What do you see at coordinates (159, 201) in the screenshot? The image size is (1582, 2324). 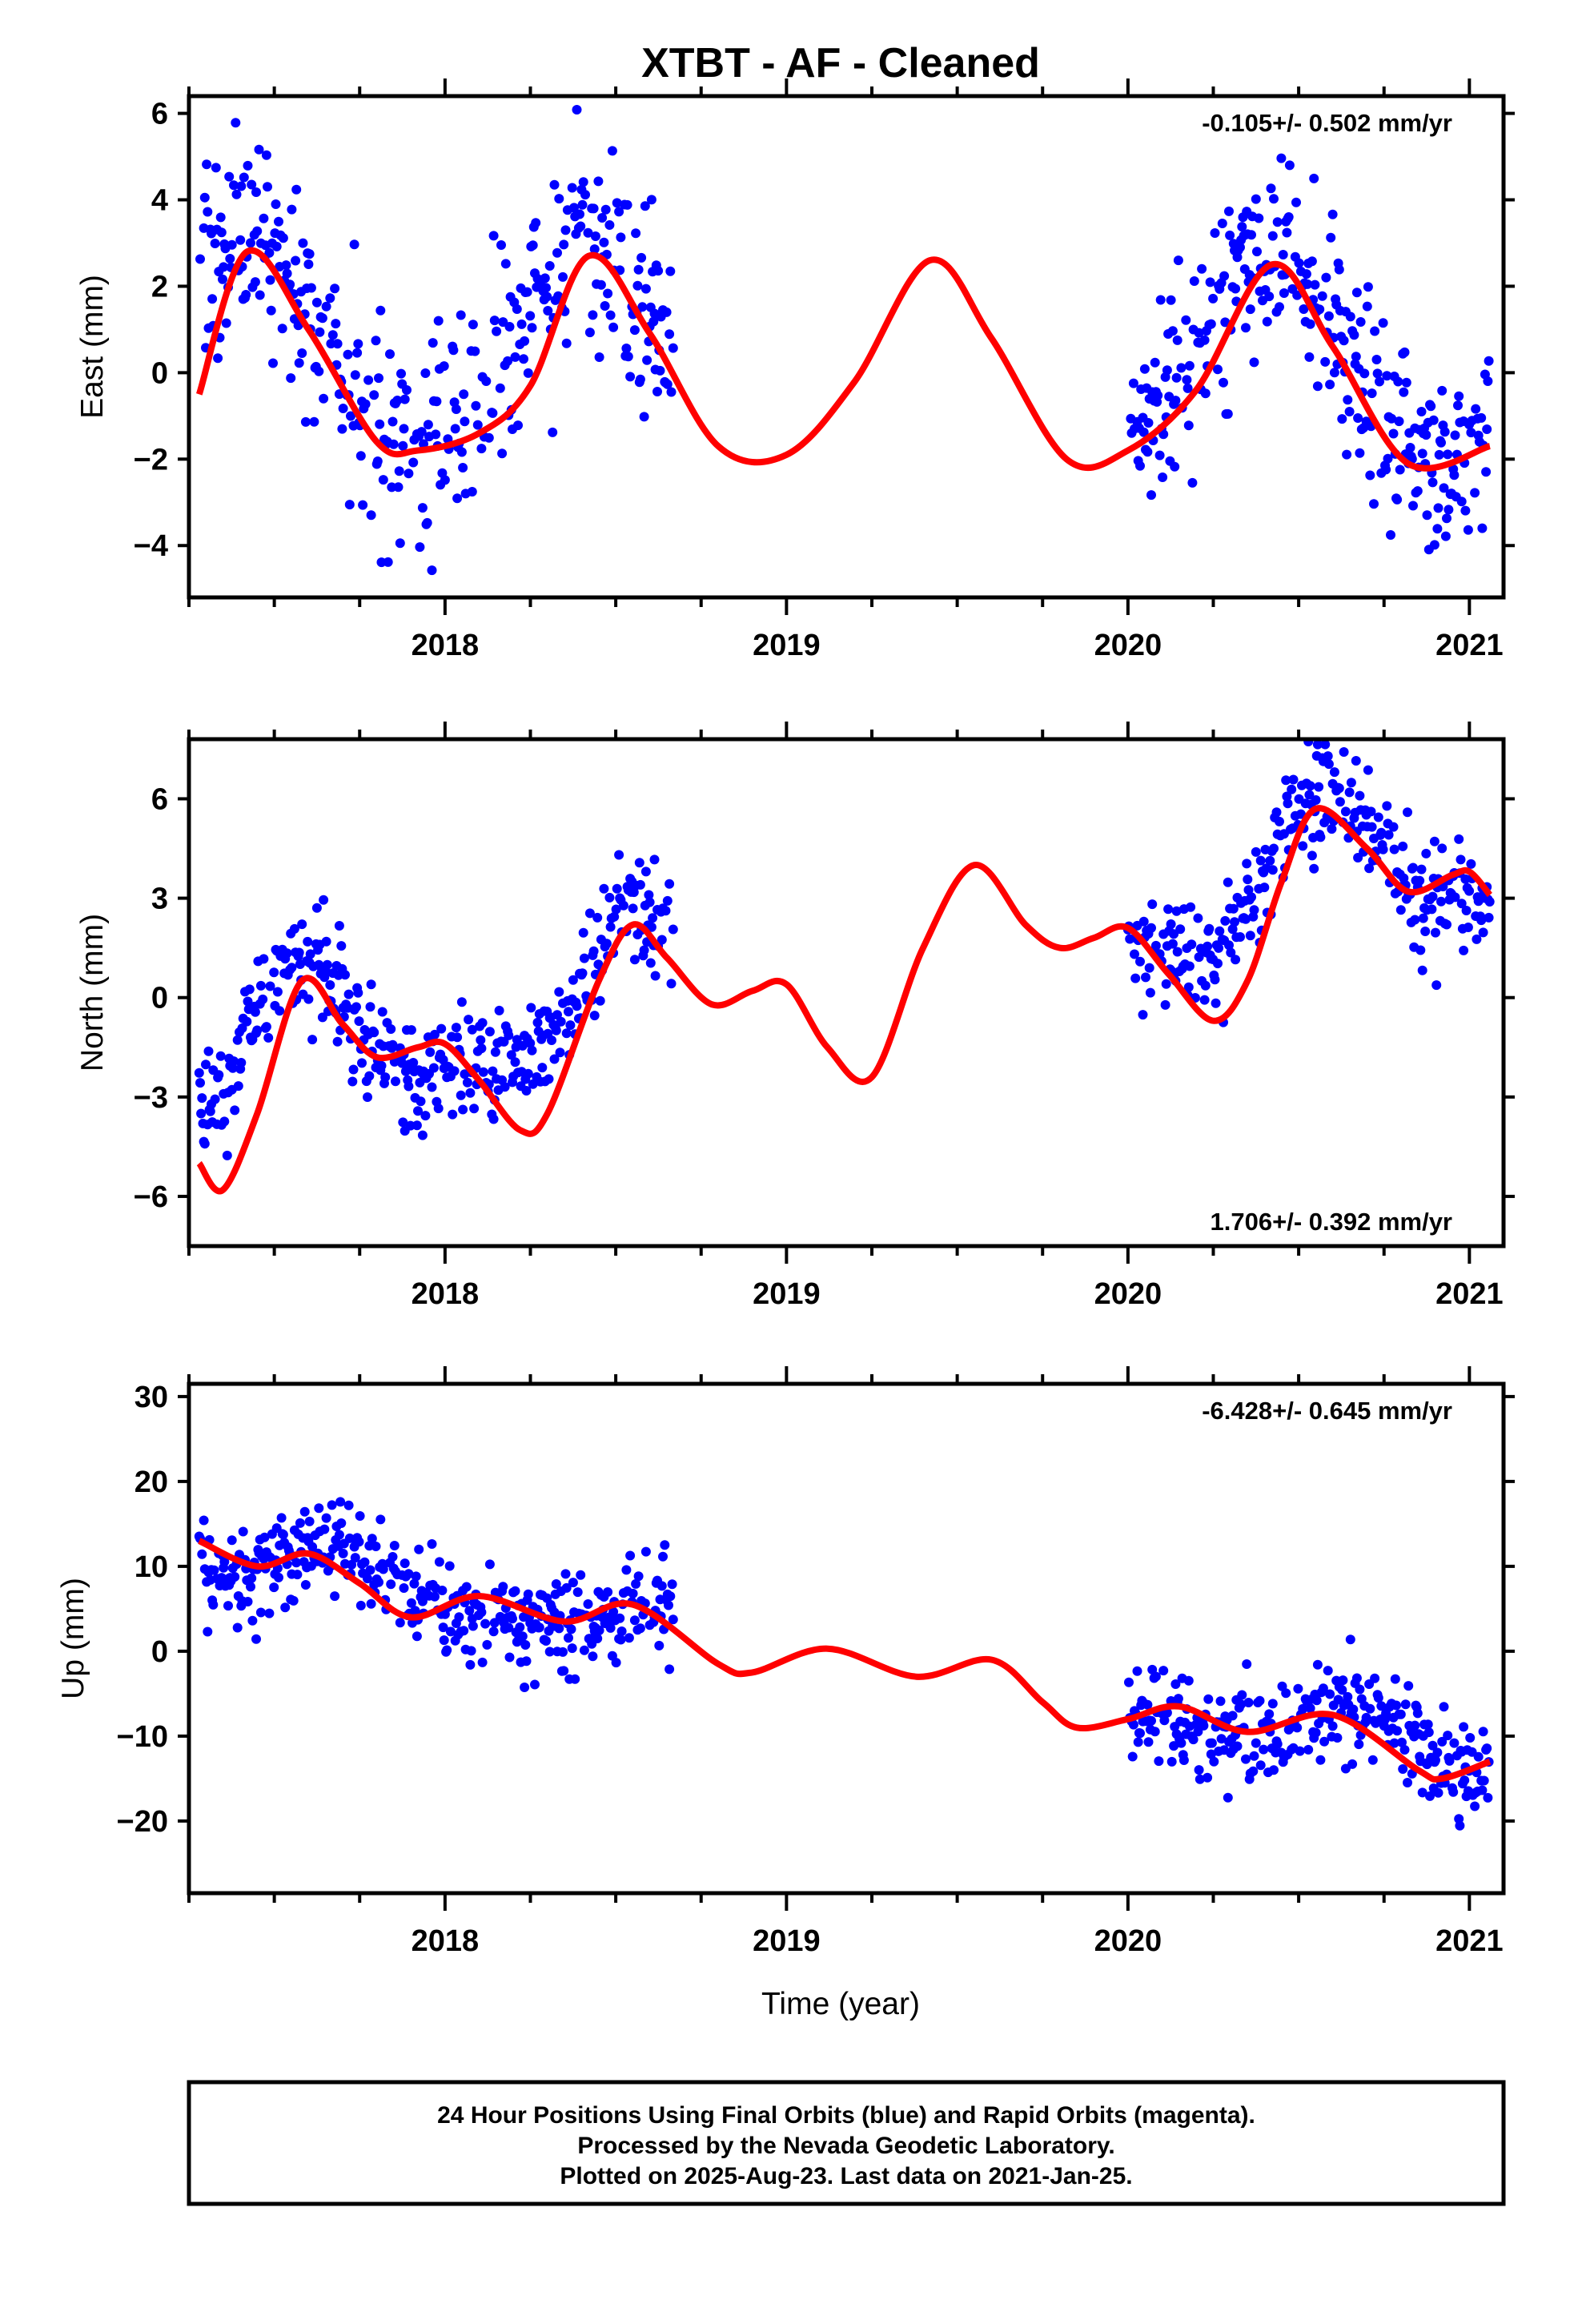 I see `east-ytick-label: 4` at bounding box center [159, 201].